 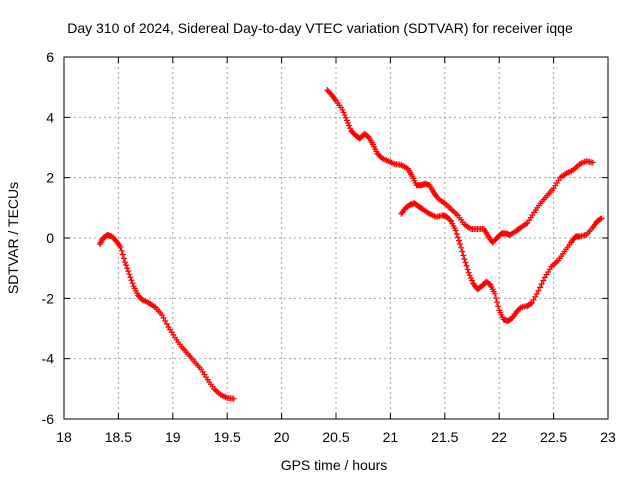 What do you see at coordinates (553, 437) in the screenshot?
I see `x-tick-label: 22.5` at bounding box center [553, 437].